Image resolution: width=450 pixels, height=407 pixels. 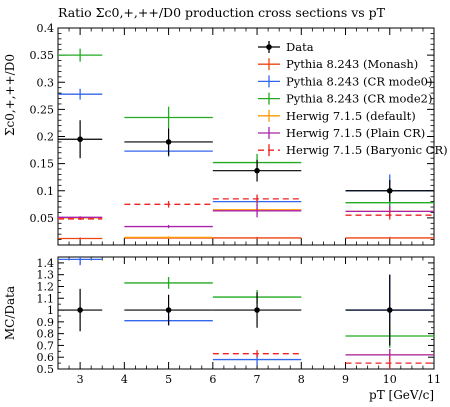 I want to click on y-tick-label: 0.1, so click(x=46, y=191).